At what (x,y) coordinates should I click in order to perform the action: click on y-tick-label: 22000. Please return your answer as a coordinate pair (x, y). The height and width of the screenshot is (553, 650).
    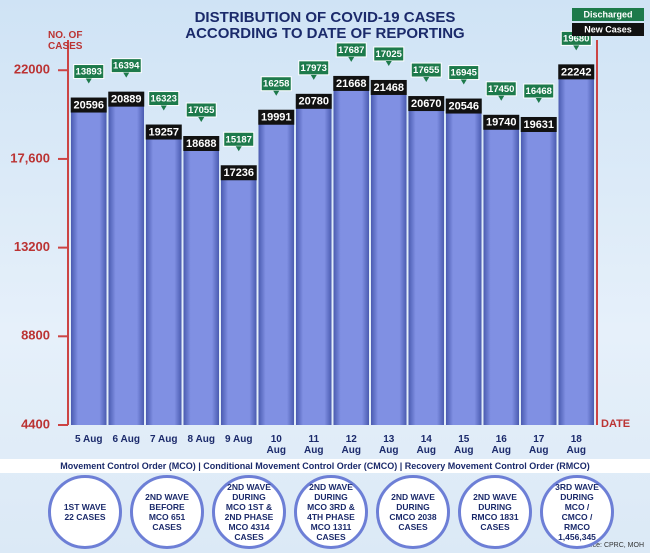
    Looking at the image, I should click on (32, 69).